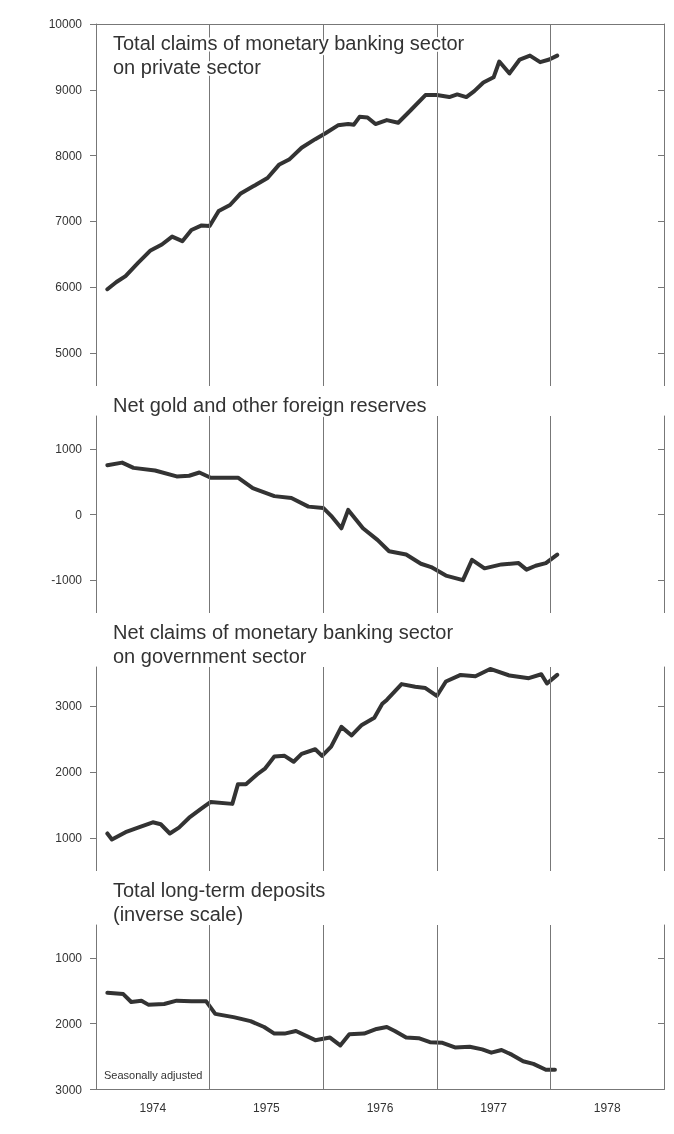 The width and height of the screenshot is (674, 1134). What do you see at coordinates (607, 1107) in the screenshot?
I see `x-tick-label: 1978` at bounding box center [607, 1107].